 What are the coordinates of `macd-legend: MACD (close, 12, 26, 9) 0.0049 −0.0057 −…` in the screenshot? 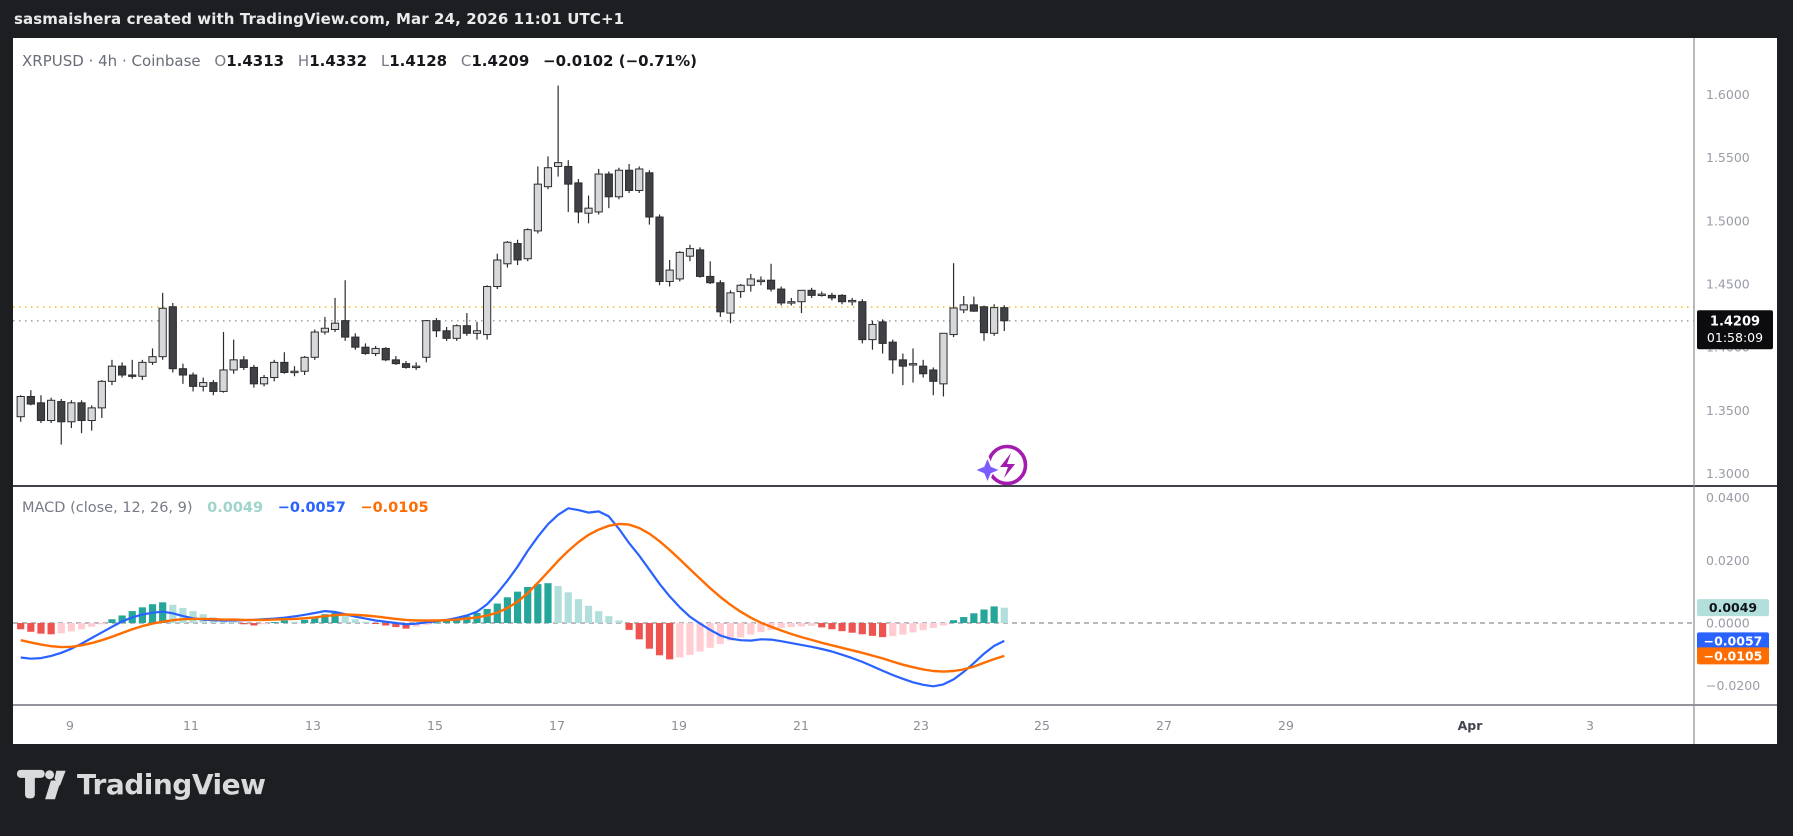 It's located at (225, 508).